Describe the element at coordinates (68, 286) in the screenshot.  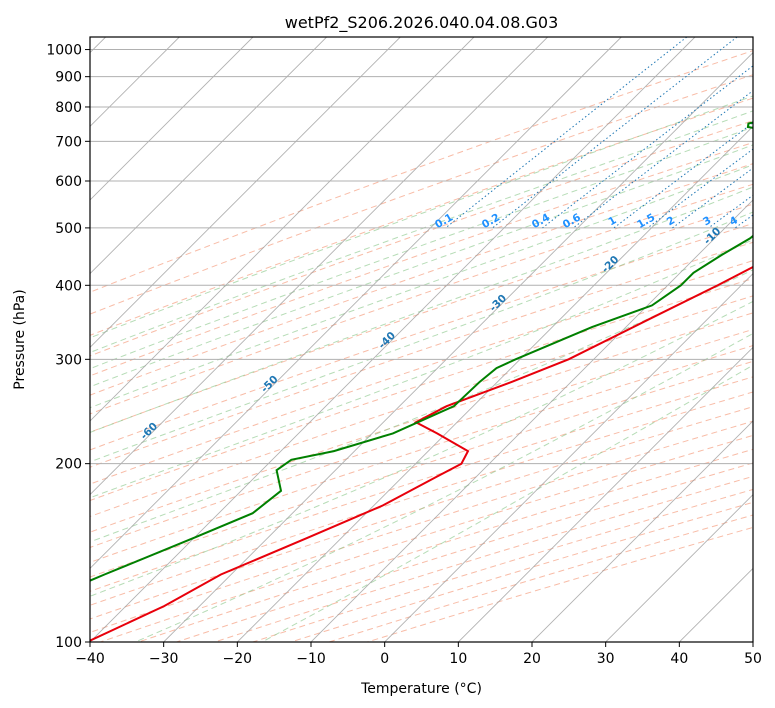
I see `y-tick-label: 400` at that location.